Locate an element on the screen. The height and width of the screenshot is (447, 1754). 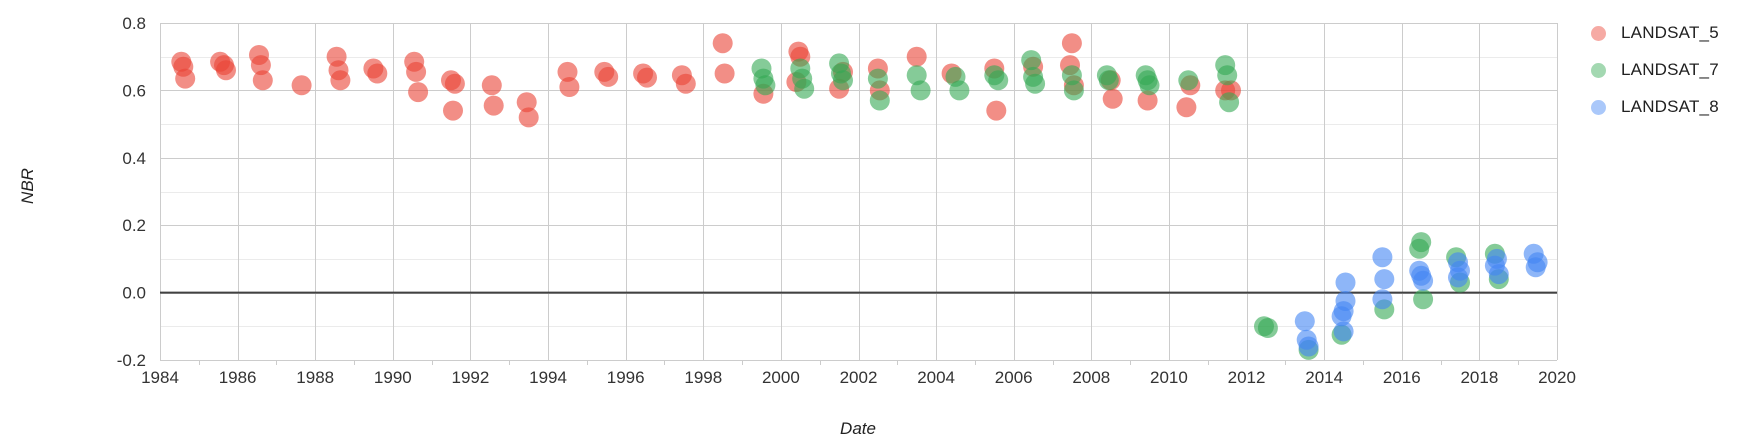
x-minor-ticks is located at coordinates (859, 362).